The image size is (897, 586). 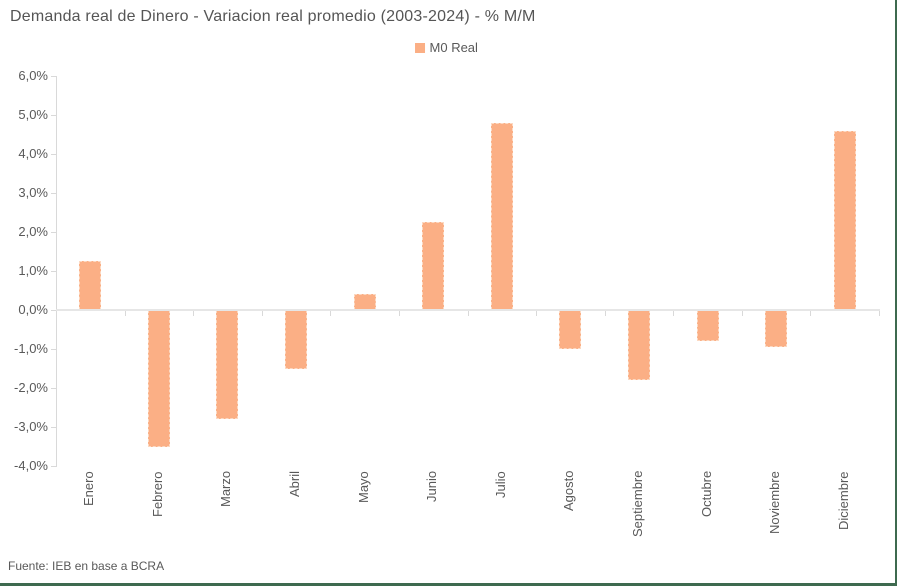 I want to click on x-axis-label: Mayo, so click(x=363, y=487).